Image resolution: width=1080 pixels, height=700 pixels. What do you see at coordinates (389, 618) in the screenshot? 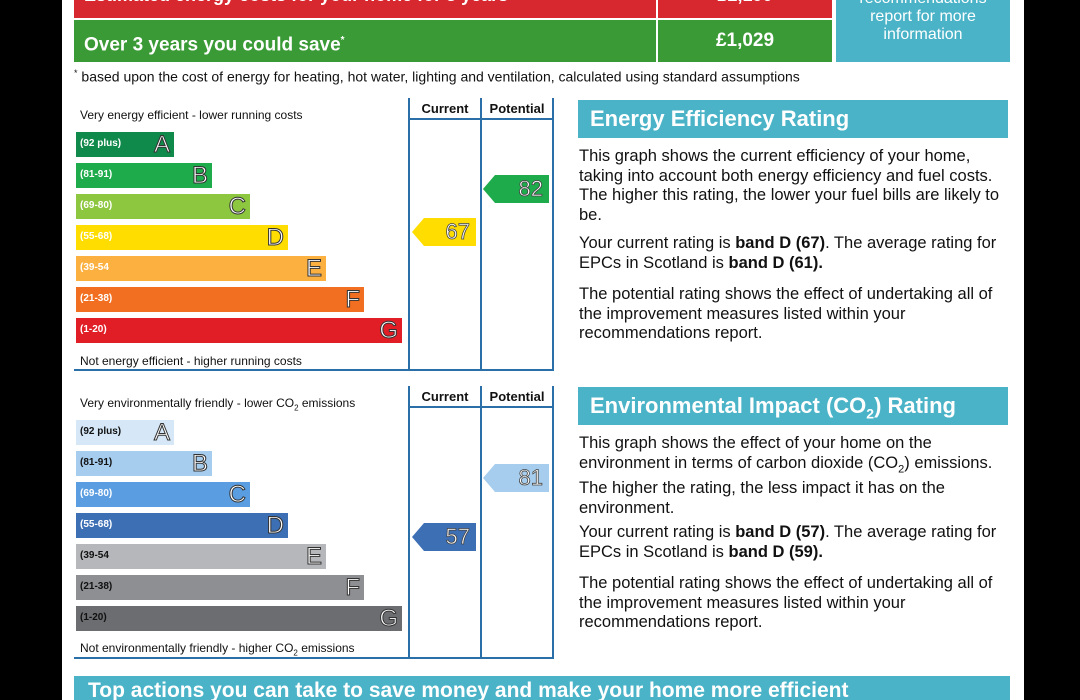
I see `env-band-letter: G` at bounding box center [389, 618].